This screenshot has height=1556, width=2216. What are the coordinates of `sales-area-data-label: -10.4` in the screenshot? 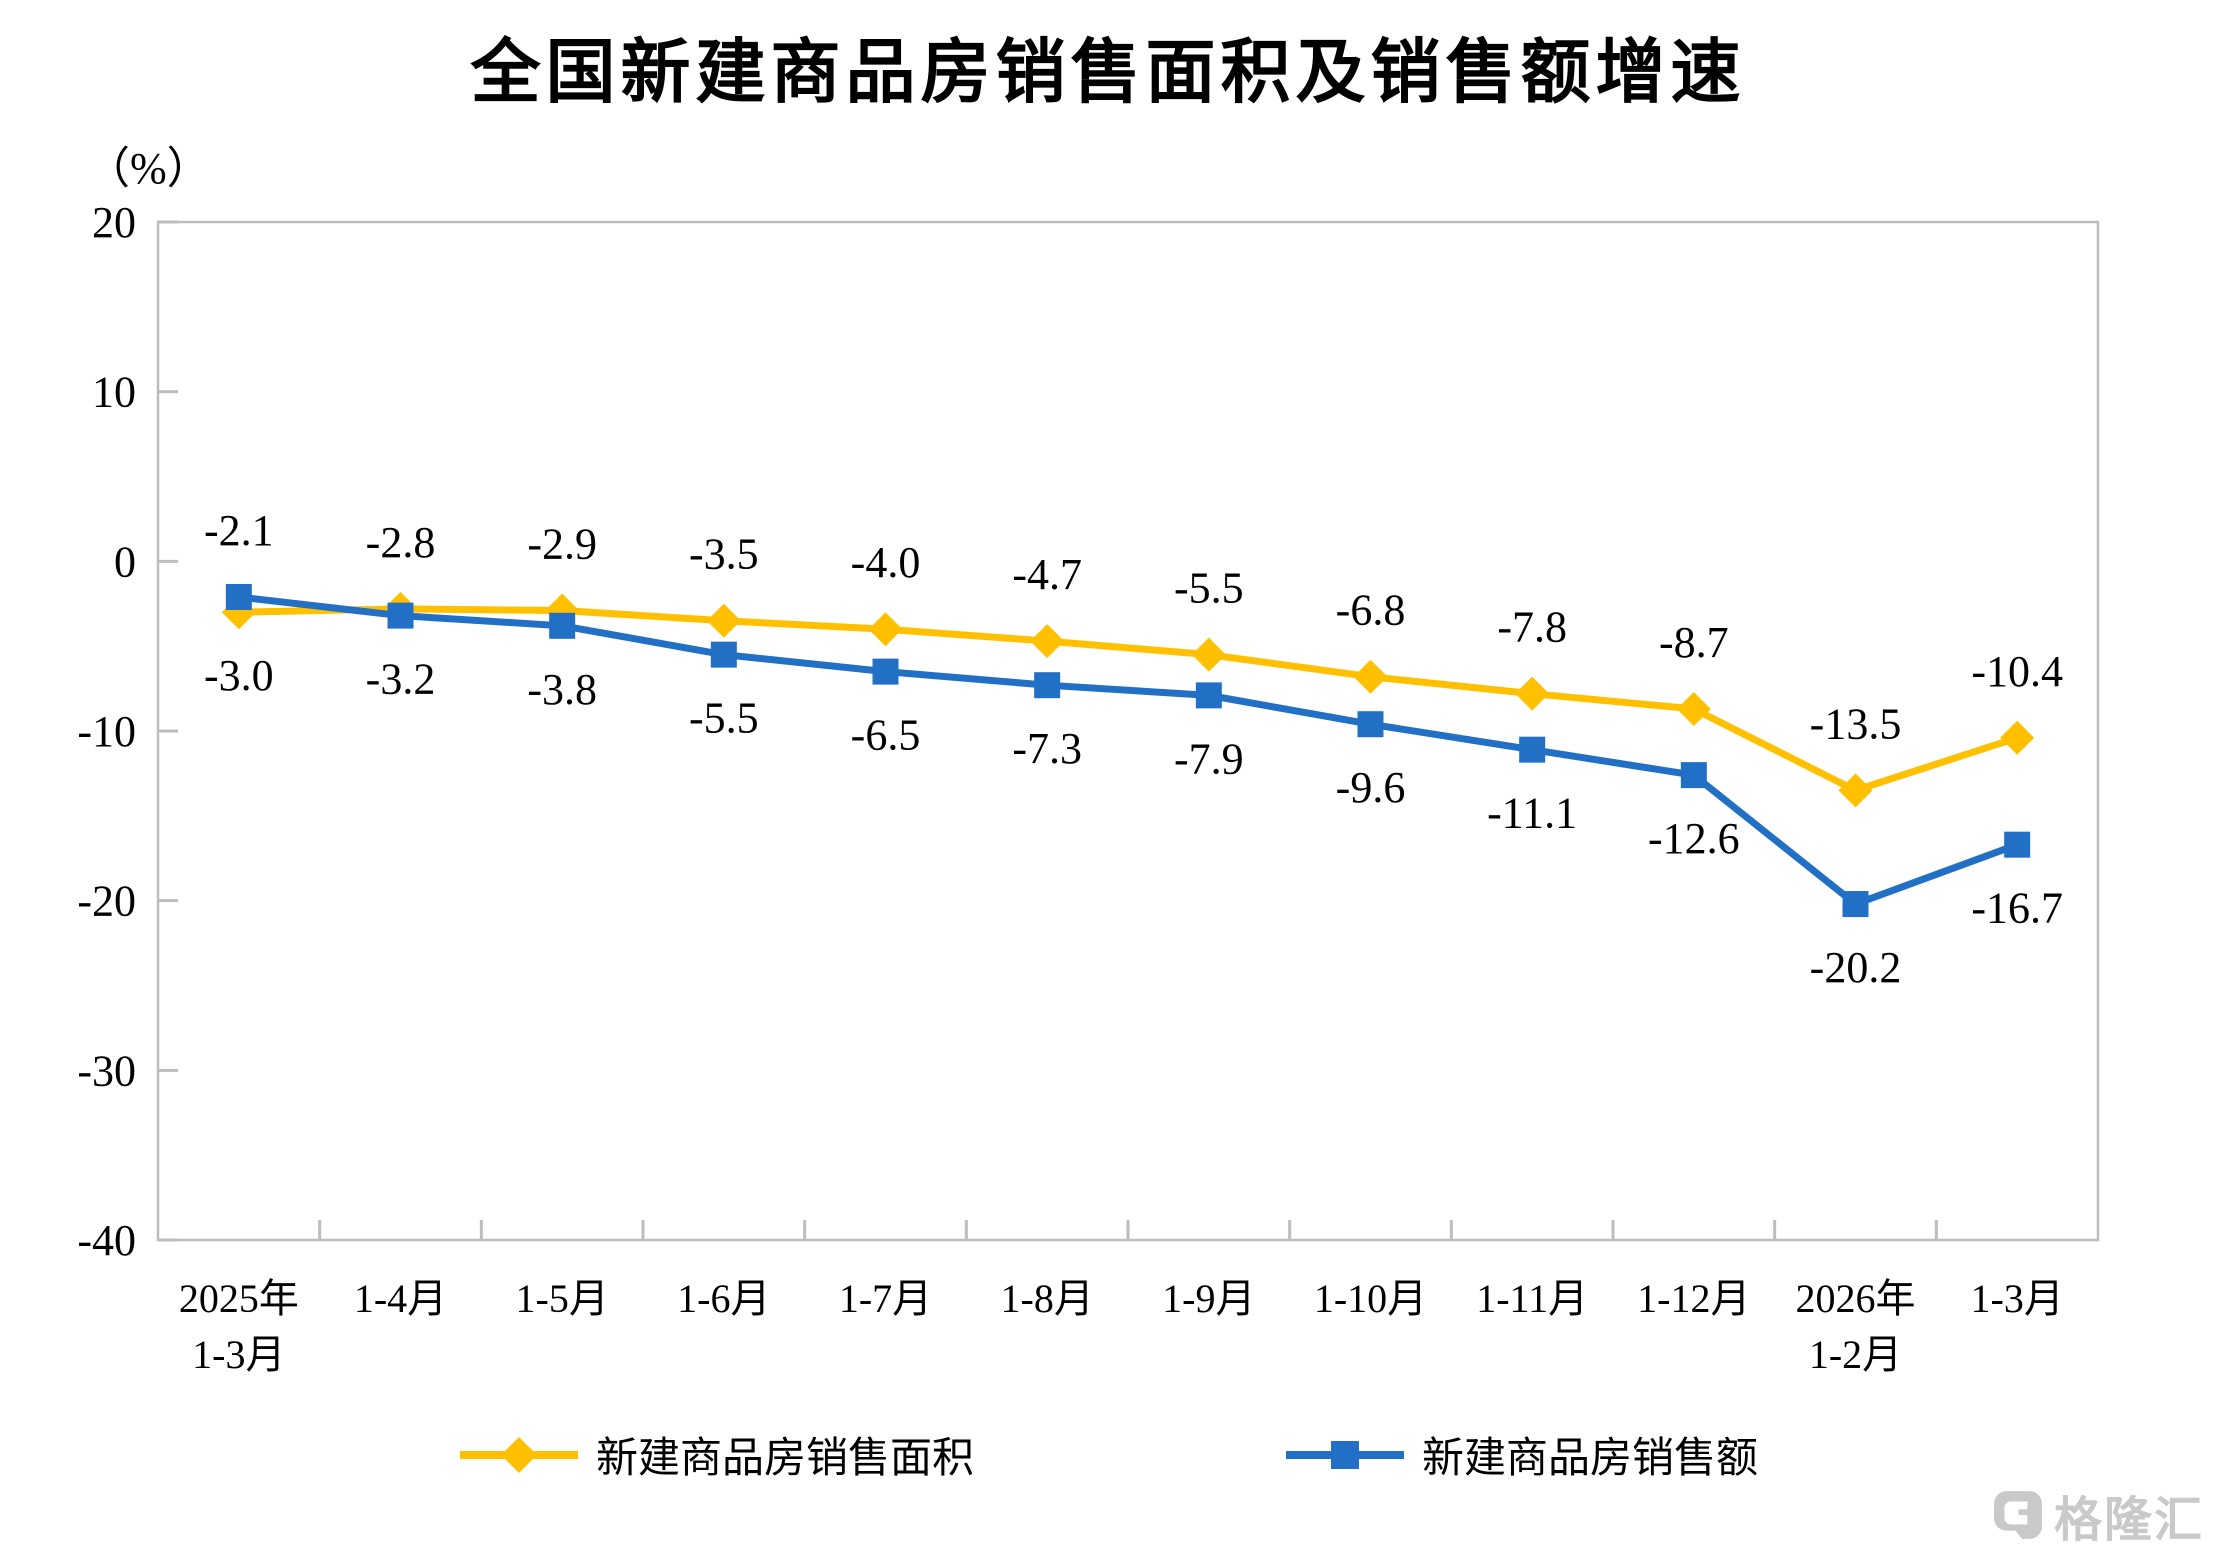 It's located at (2017, 671).